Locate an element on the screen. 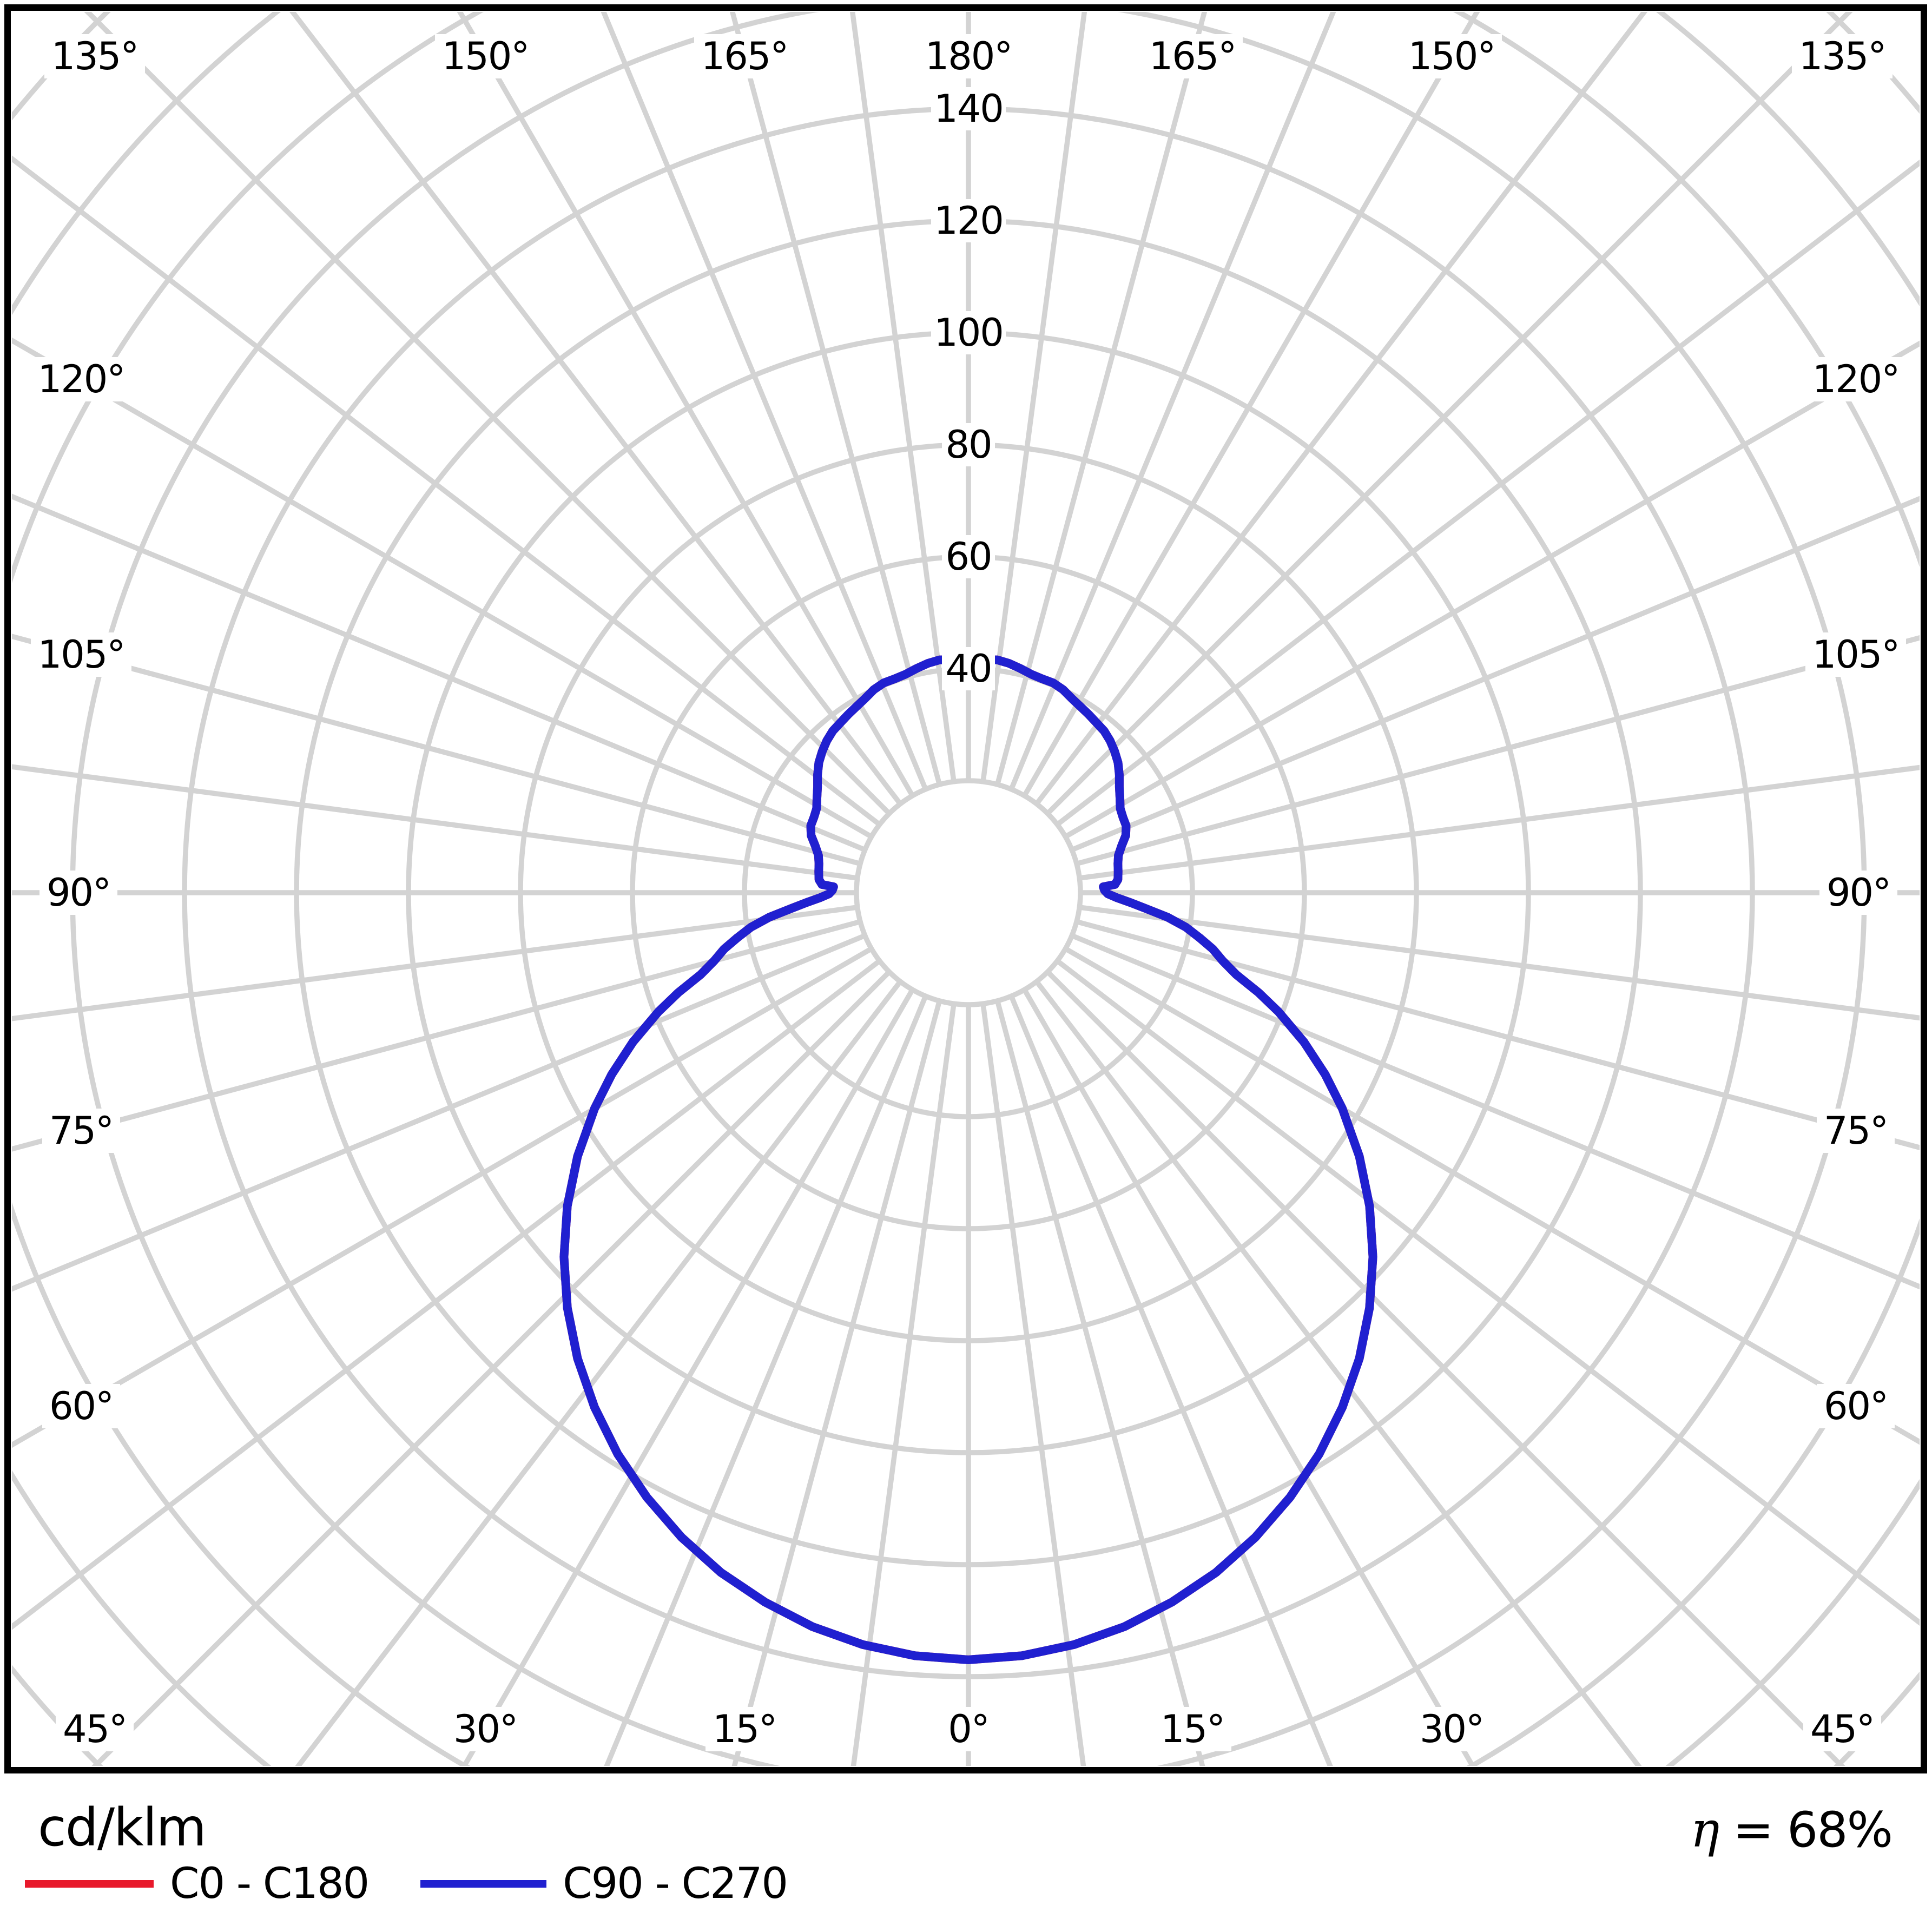  radial-tick-label: 80 is located at coordinates (968, 445).